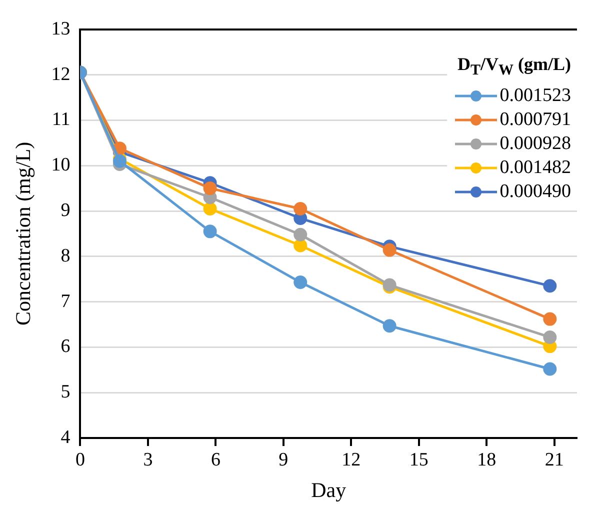 The image size is (593, 517). Describe the element at coordinates (60, 74) in the screenshot. I see `y-tick-label: 12` at that location.